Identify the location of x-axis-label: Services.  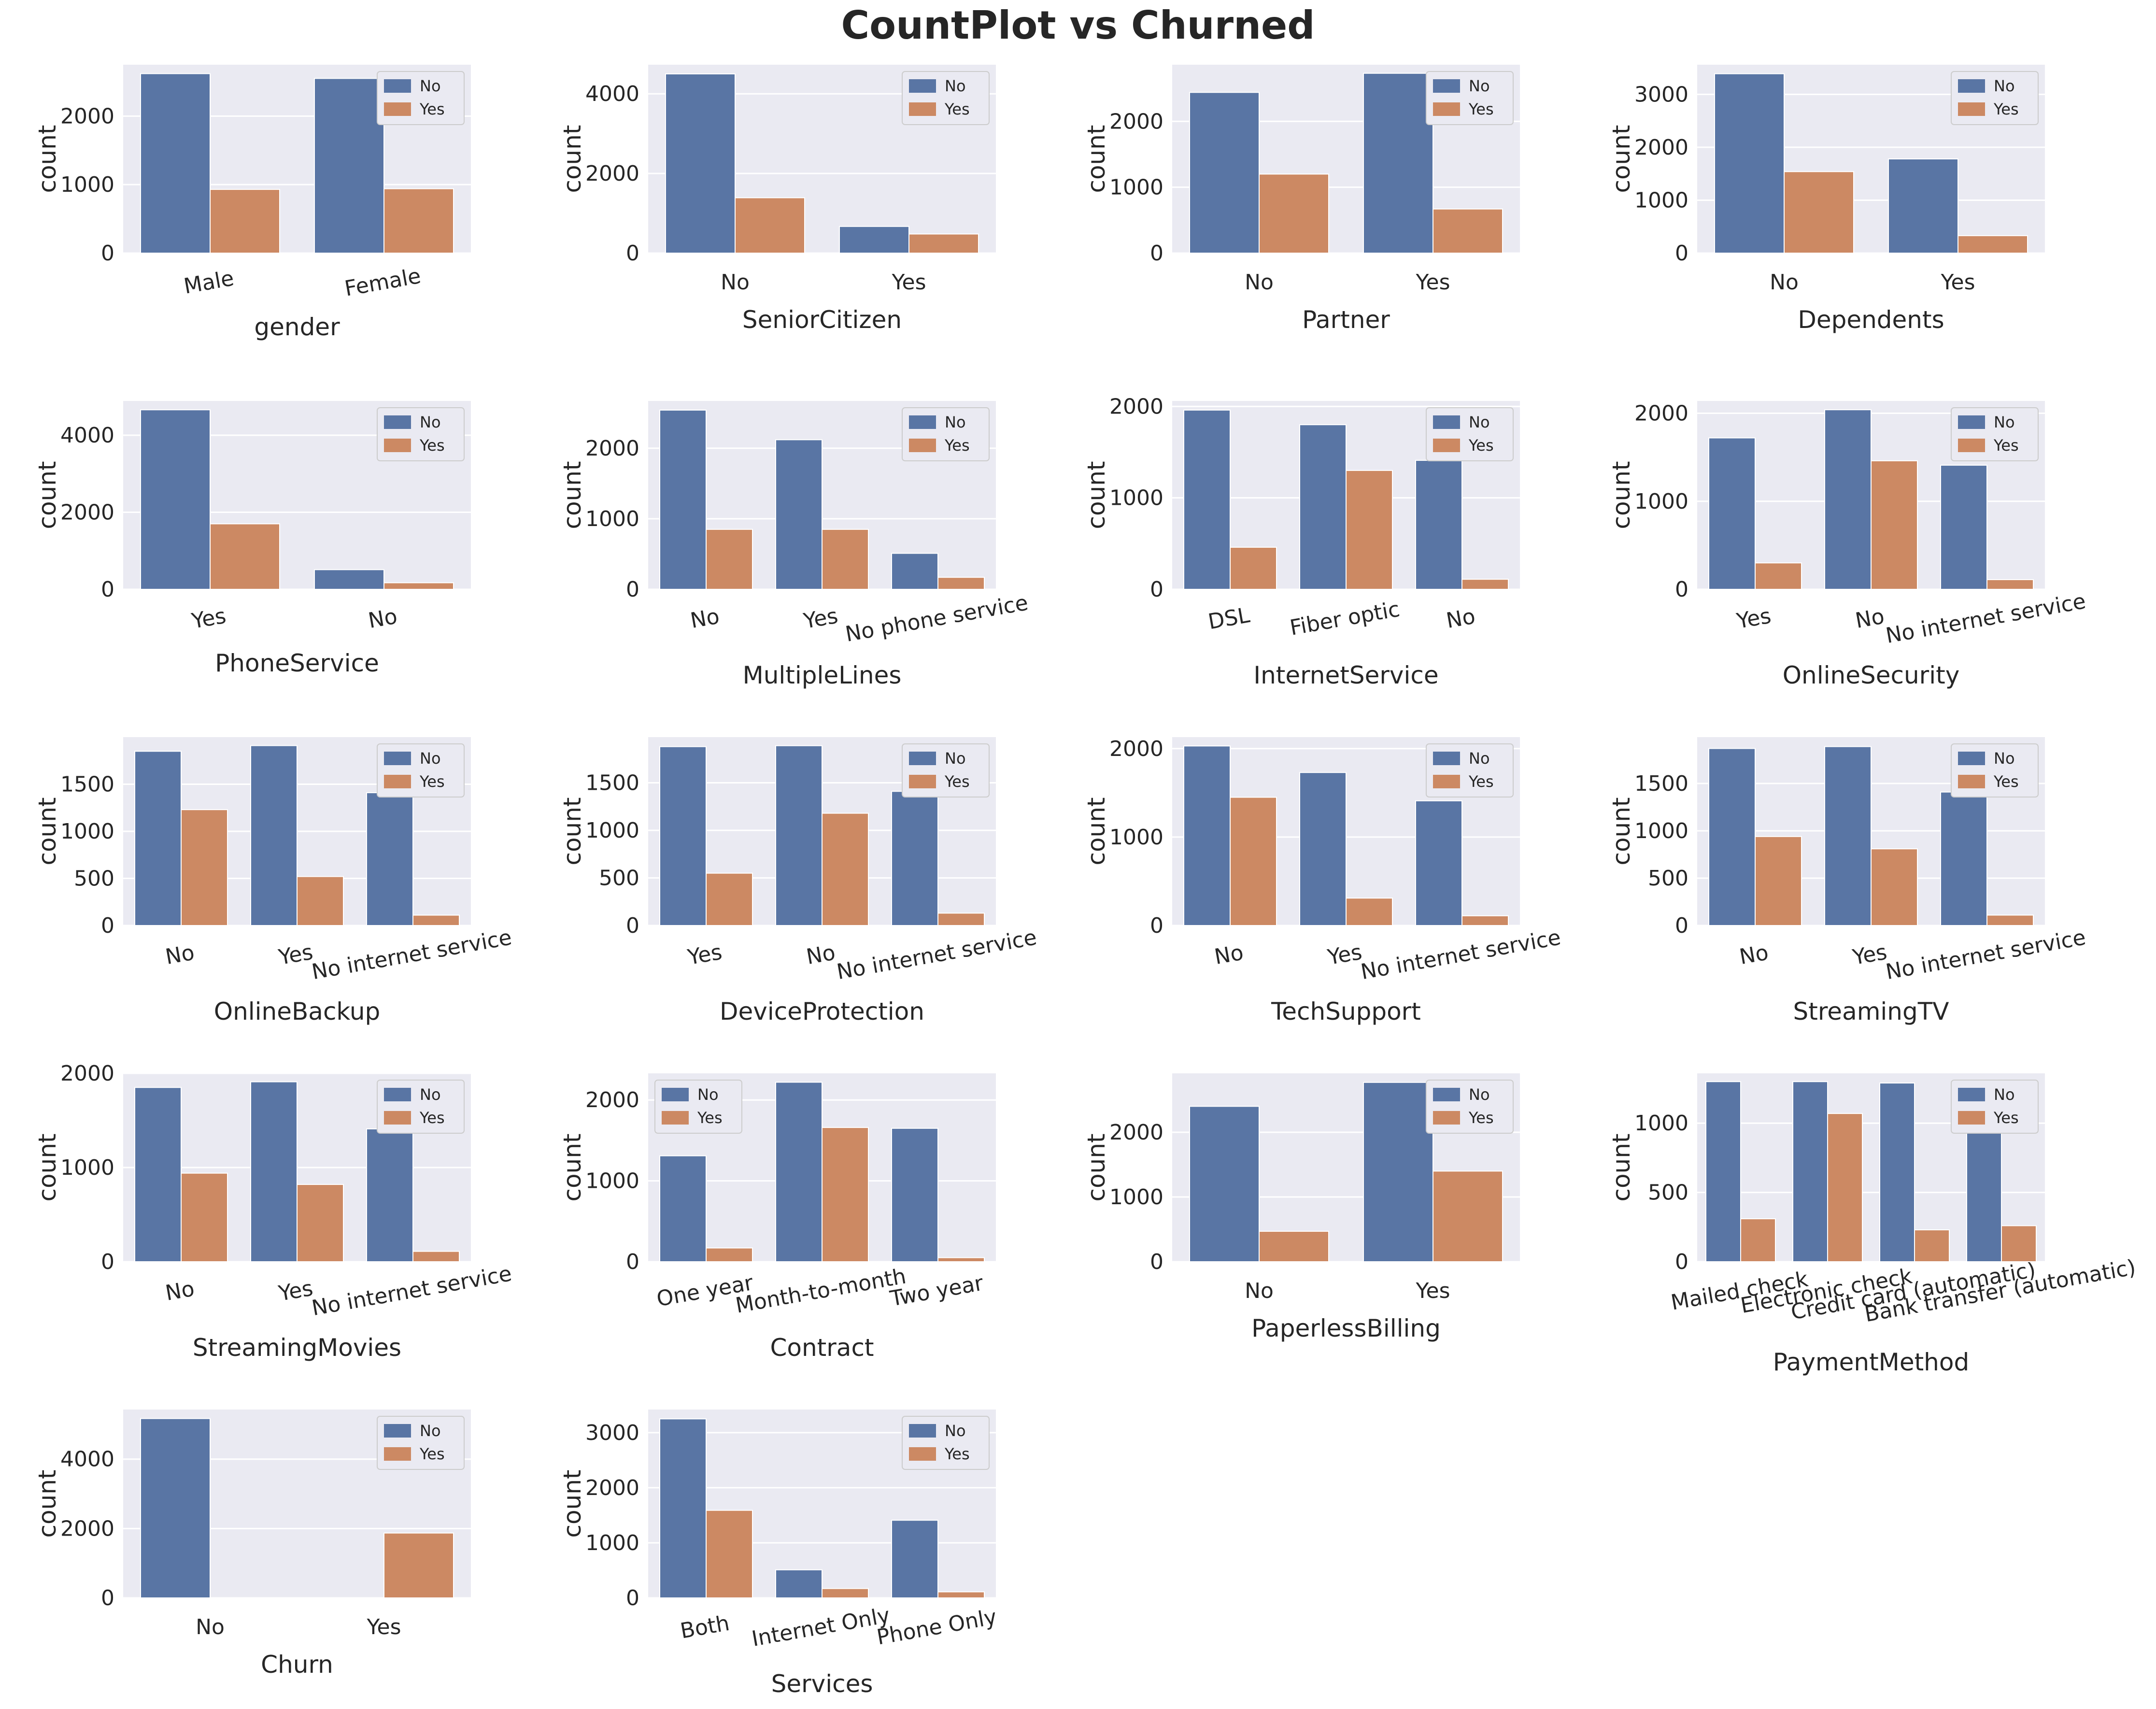
(822, 1684).